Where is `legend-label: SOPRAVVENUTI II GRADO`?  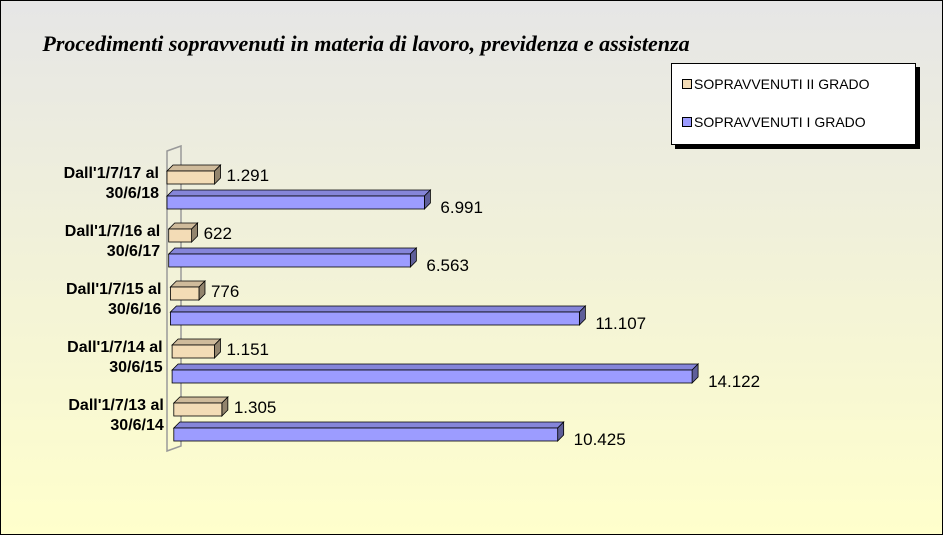 legend-label: SOPRAVVENUTI II GRADO is located at coordinates (782, 84).